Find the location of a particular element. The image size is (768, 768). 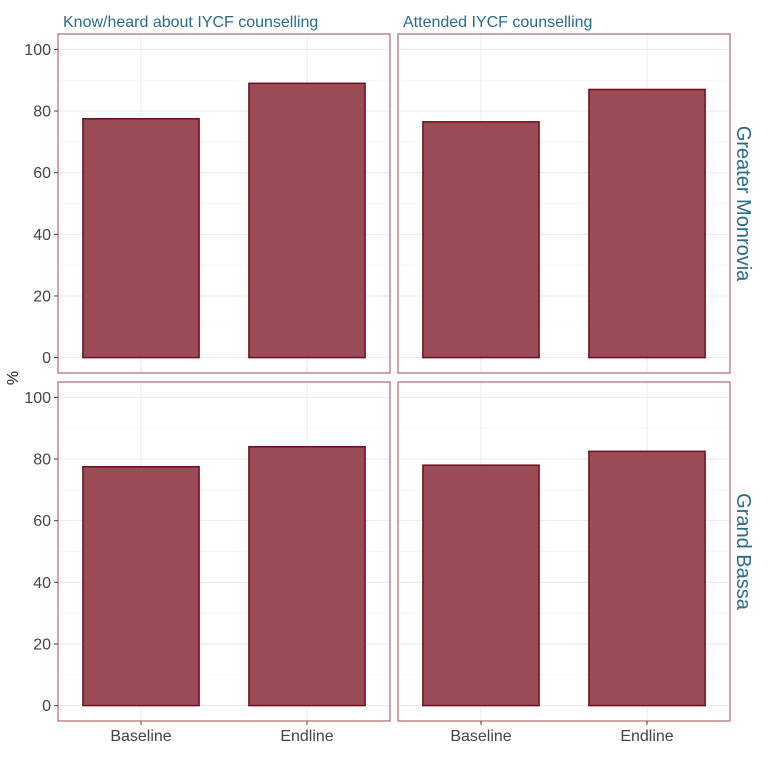

column-facet-label: Know/heard about IYCF counselling is located at coordinates (190, 22).